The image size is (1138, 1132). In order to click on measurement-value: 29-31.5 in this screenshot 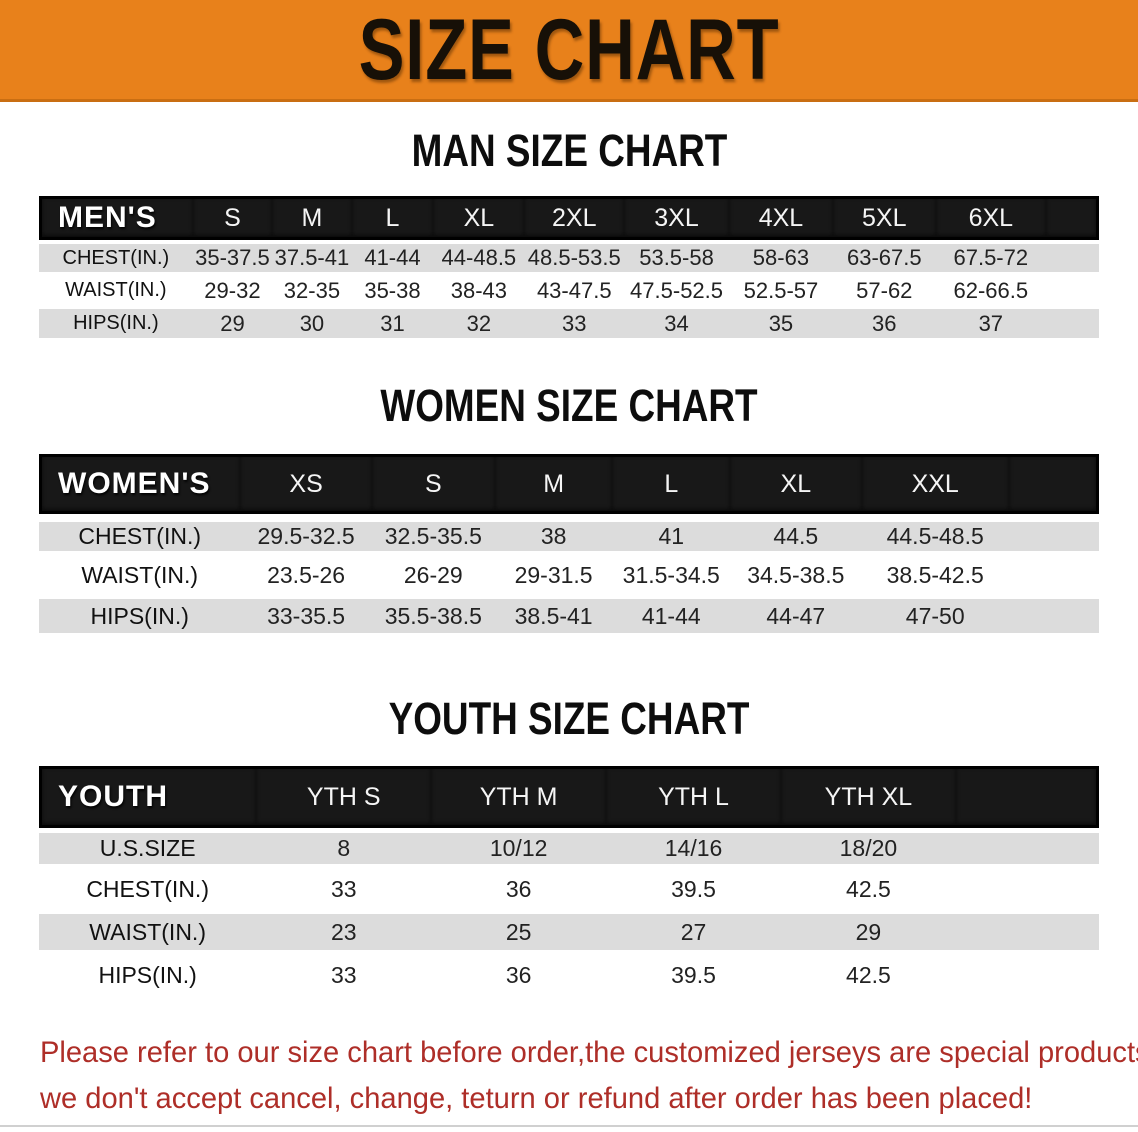, I will do `click(553, 578)`.